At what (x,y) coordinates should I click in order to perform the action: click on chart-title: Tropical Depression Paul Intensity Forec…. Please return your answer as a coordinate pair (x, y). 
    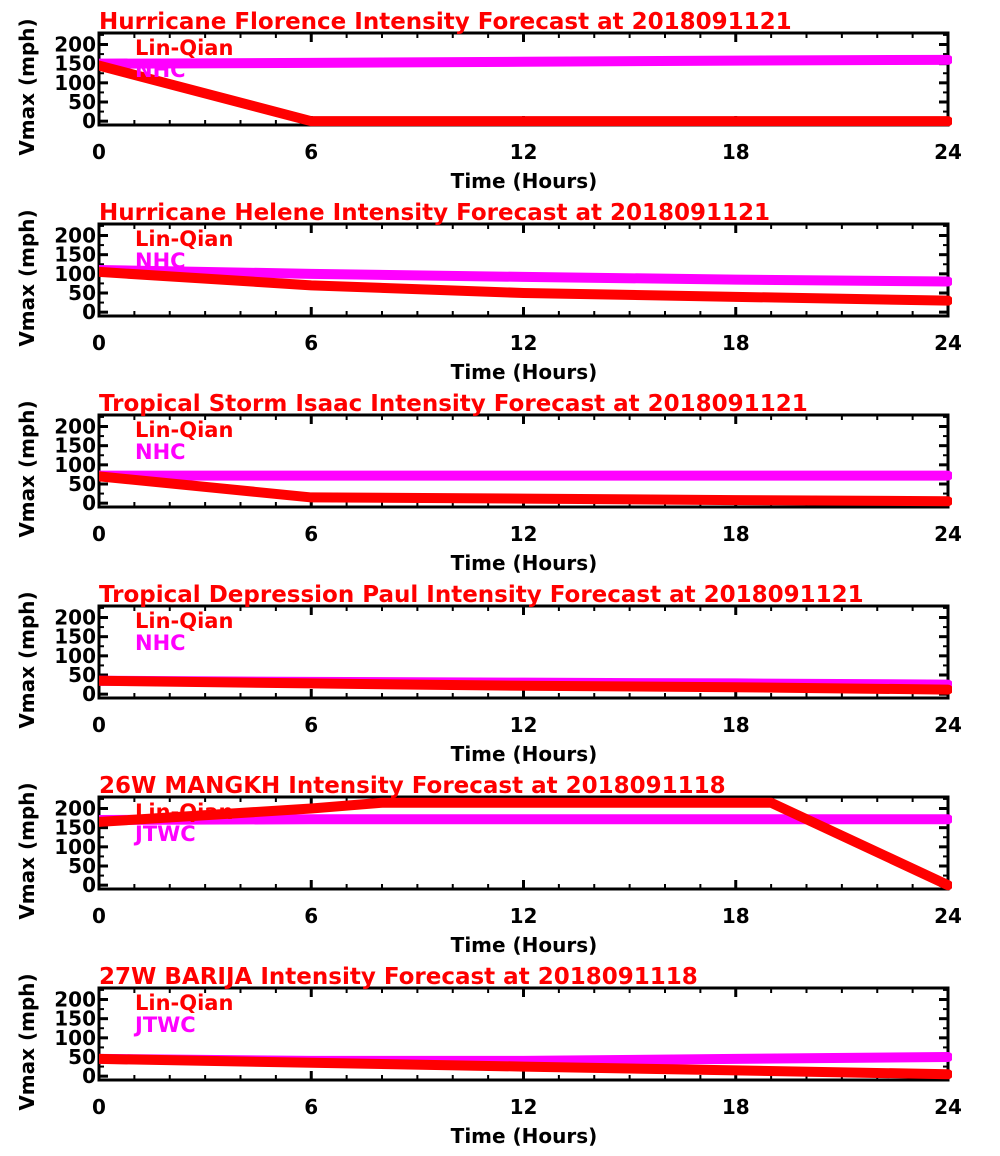
    Looking at the image, I should click on (481, 595).